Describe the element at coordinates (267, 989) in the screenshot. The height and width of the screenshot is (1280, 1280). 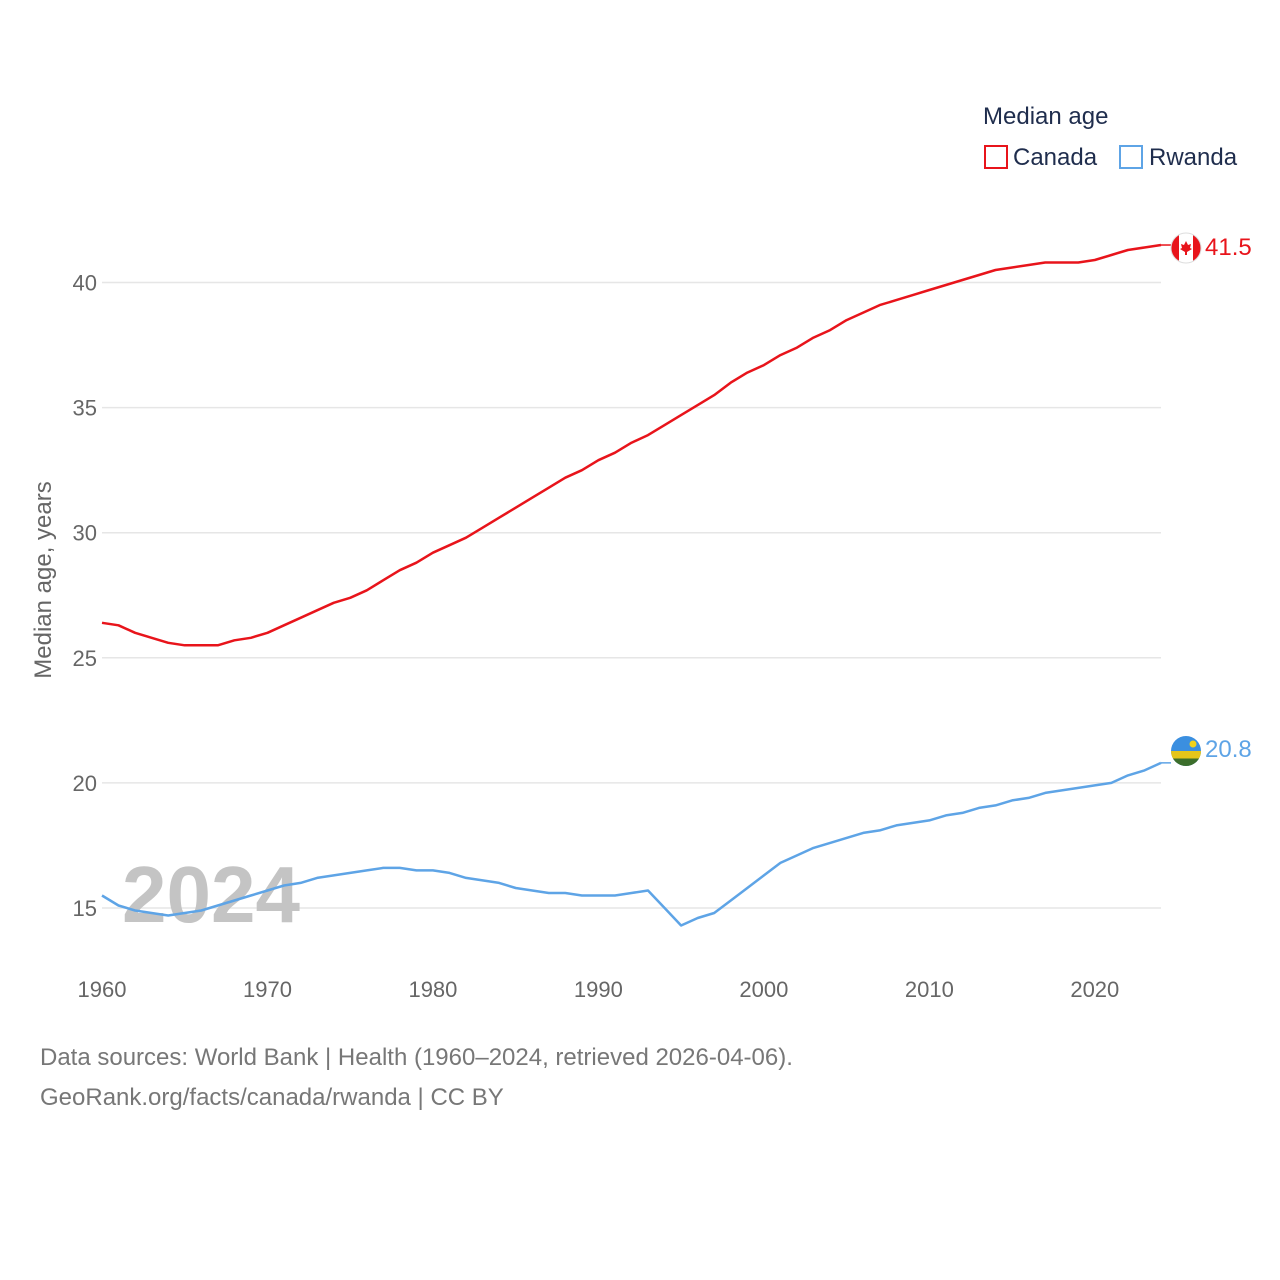
I see `x-tick-label: 1970` at that location.